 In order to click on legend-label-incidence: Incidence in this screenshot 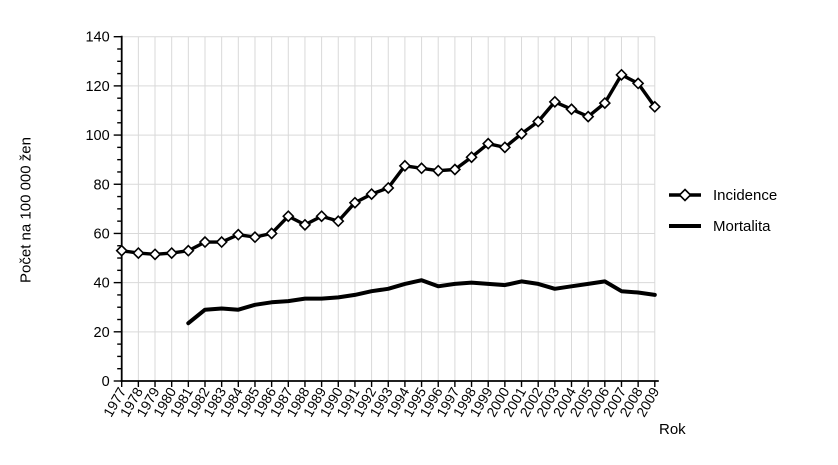, I will do `click(745, 195)`.